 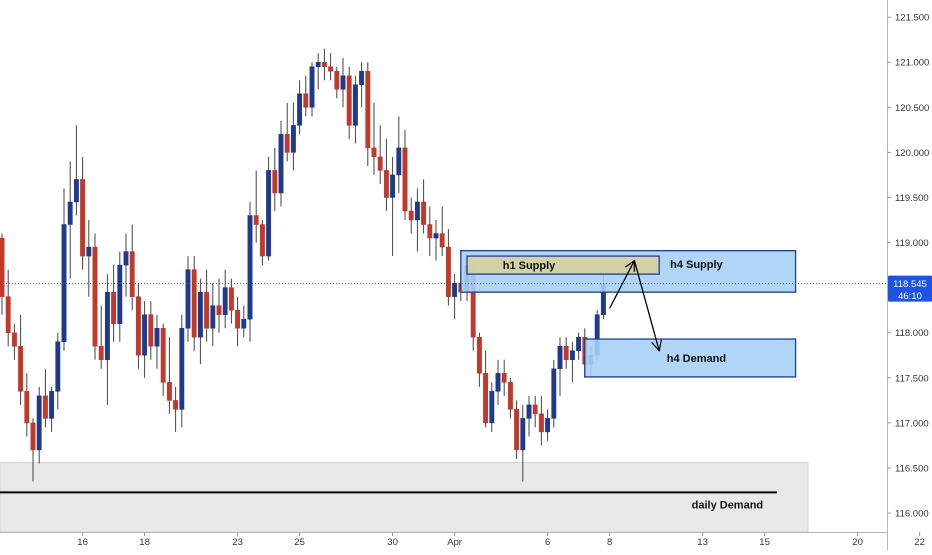 What do you see at coordinates (912, 423) in the screenshot?
I see `y-tick-label: 117.000` at bounding box center [912, 423].